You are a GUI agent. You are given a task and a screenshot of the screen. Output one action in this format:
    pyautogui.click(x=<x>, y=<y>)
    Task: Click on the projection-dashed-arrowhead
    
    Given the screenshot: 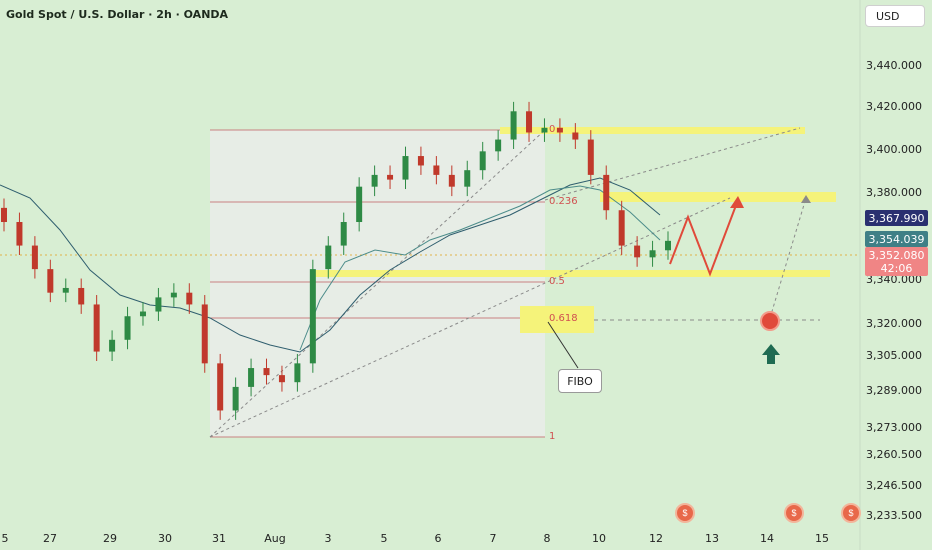 What is the action you would take?
    pyautogui.click(x=806, y=199)
    